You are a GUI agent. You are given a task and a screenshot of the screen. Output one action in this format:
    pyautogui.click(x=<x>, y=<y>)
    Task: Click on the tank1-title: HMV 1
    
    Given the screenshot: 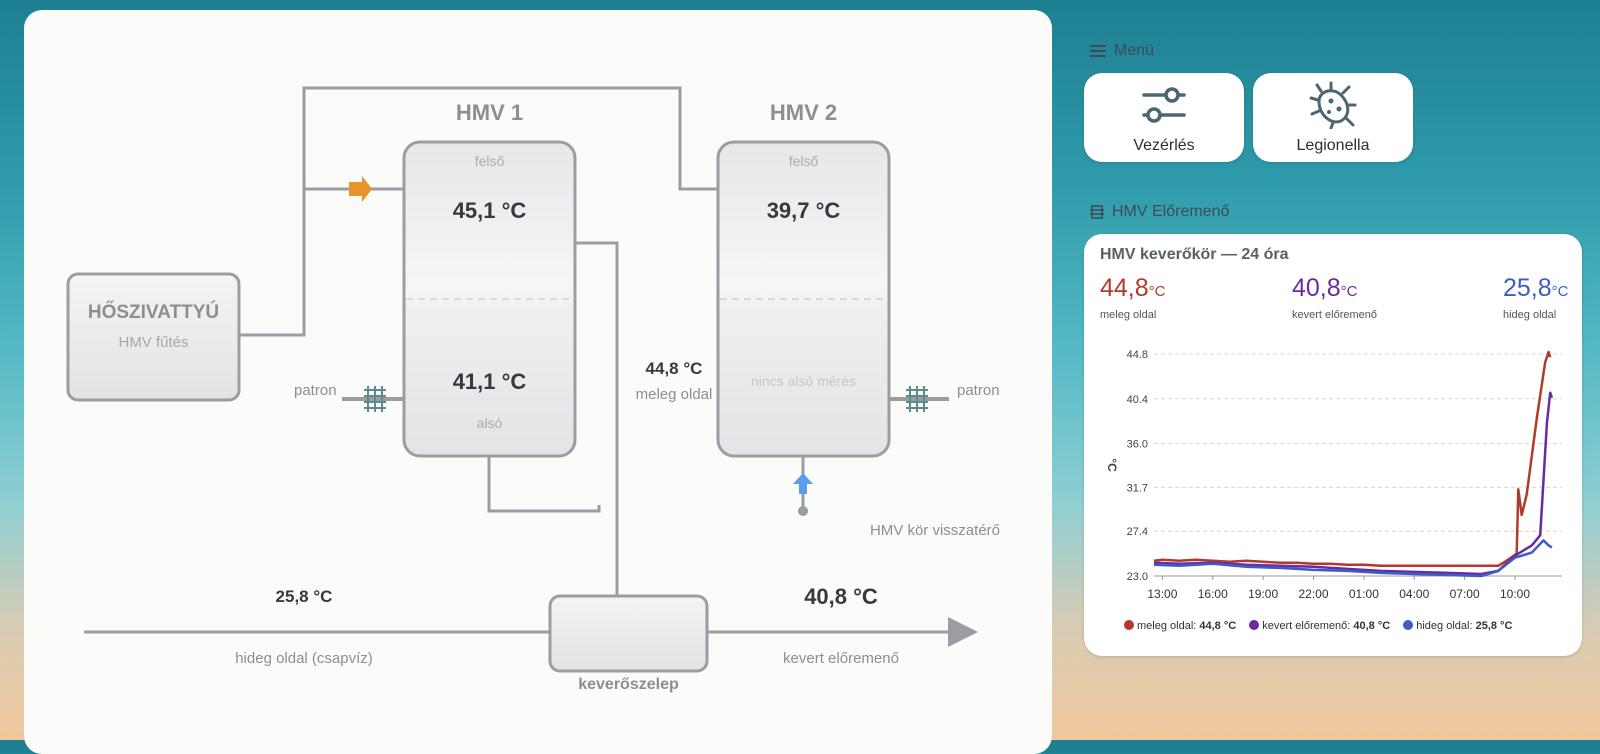 What is the action you would take?
    pyautogui.click(x=489, y=112)
    